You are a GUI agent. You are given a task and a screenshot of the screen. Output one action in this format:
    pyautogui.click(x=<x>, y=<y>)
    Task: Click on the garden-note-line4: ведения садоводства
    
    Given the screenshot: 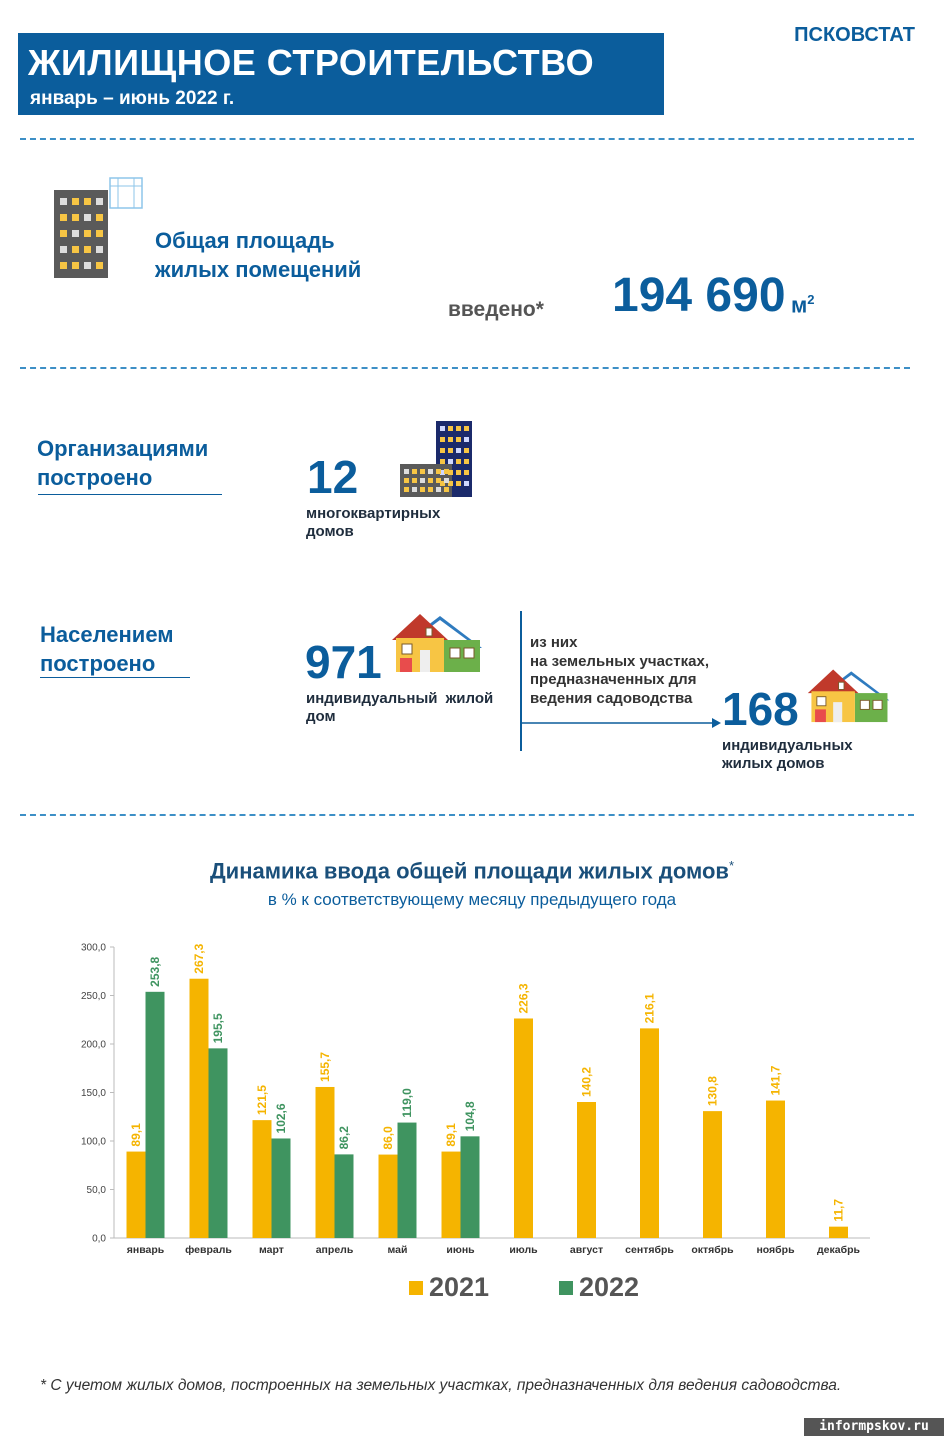 What is the action you would take?
    pyautogui.click(x=611, y=698)
    